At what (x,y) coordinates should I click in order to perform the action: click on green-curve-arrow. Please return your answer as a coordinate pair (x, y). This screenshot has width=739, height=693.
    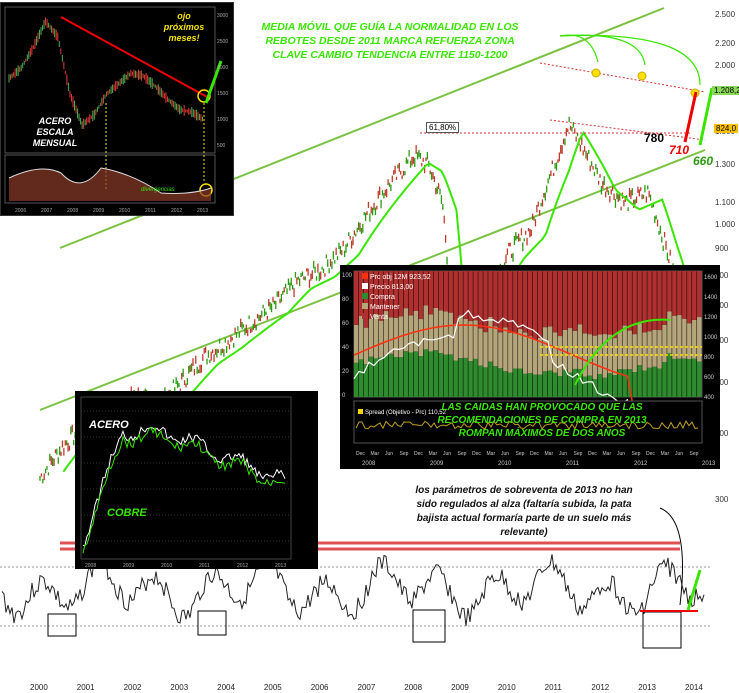
    Looking at the image, I should click on (622, 352).